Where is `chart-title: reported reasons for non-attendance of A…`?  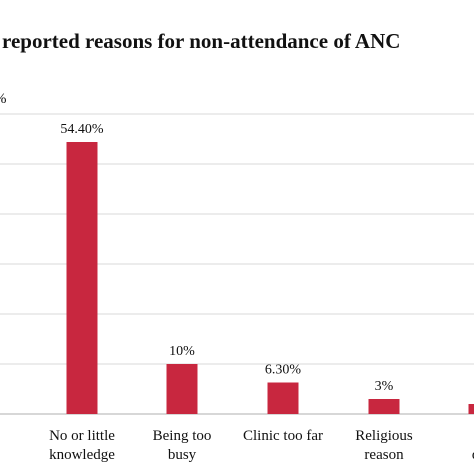 chart-title: reported reasons for non-attendance of A… is located at coordinates (201, 41).